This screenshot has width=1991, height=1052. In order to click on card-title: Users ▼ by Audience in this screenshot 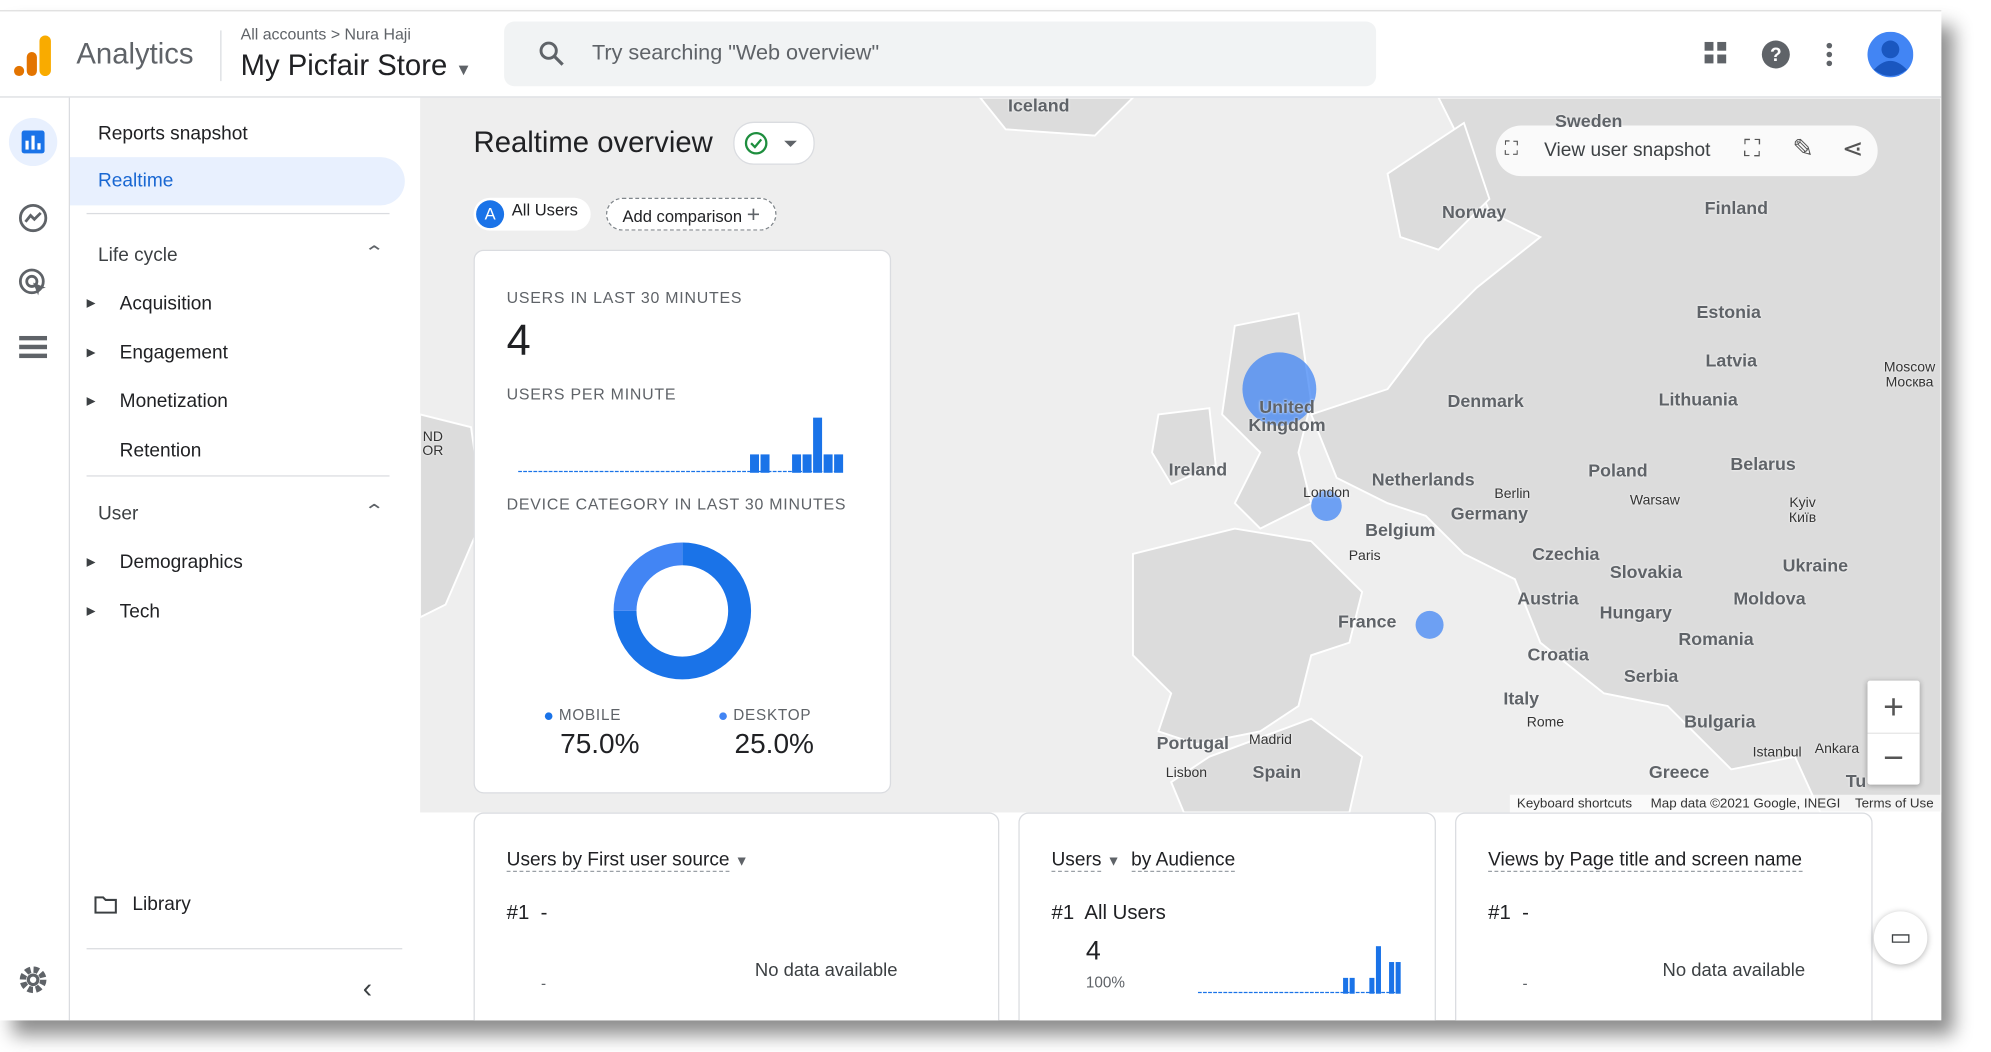, I will do `click(1143, 861)`.